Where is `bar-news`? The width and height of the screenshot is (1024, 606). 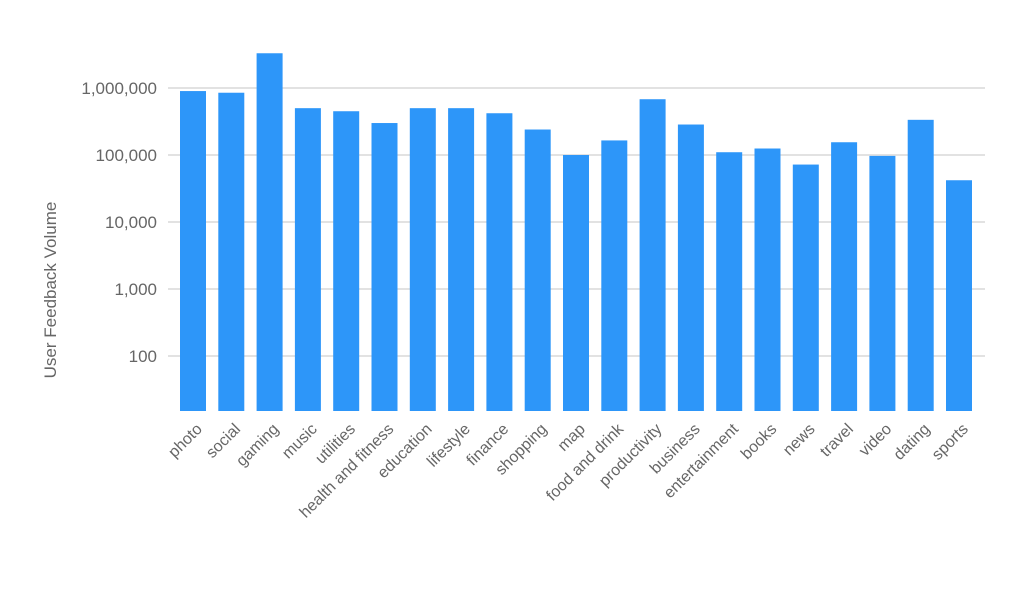 bar-news is located at coordinates (805, 287).